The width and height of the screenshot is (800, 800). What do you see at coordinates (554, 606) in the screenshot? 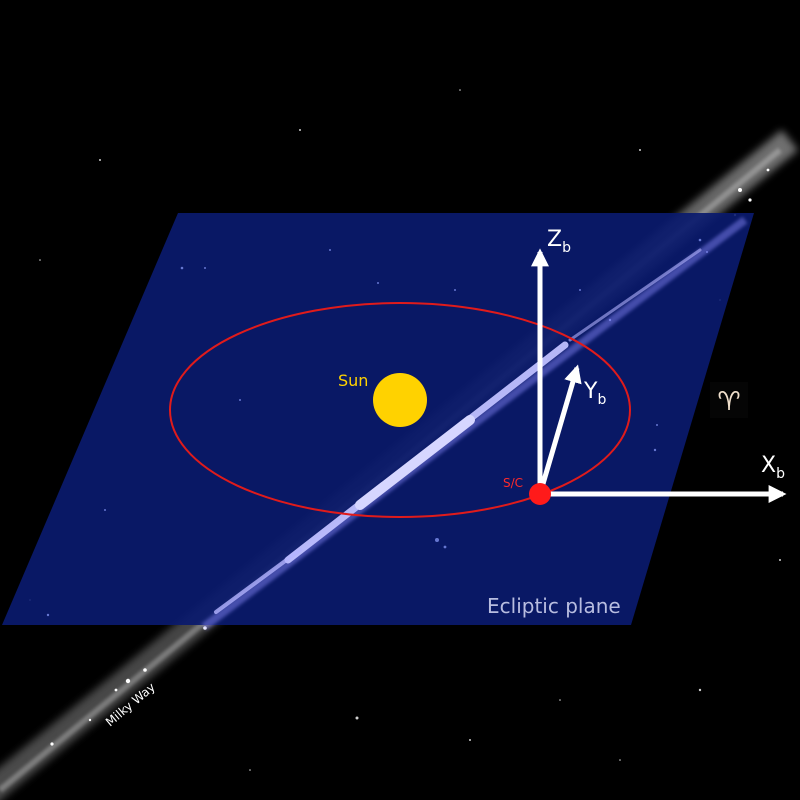
I see `ecliptic-plane-label: Ecliptic plane` at bounding box center [554, 606].